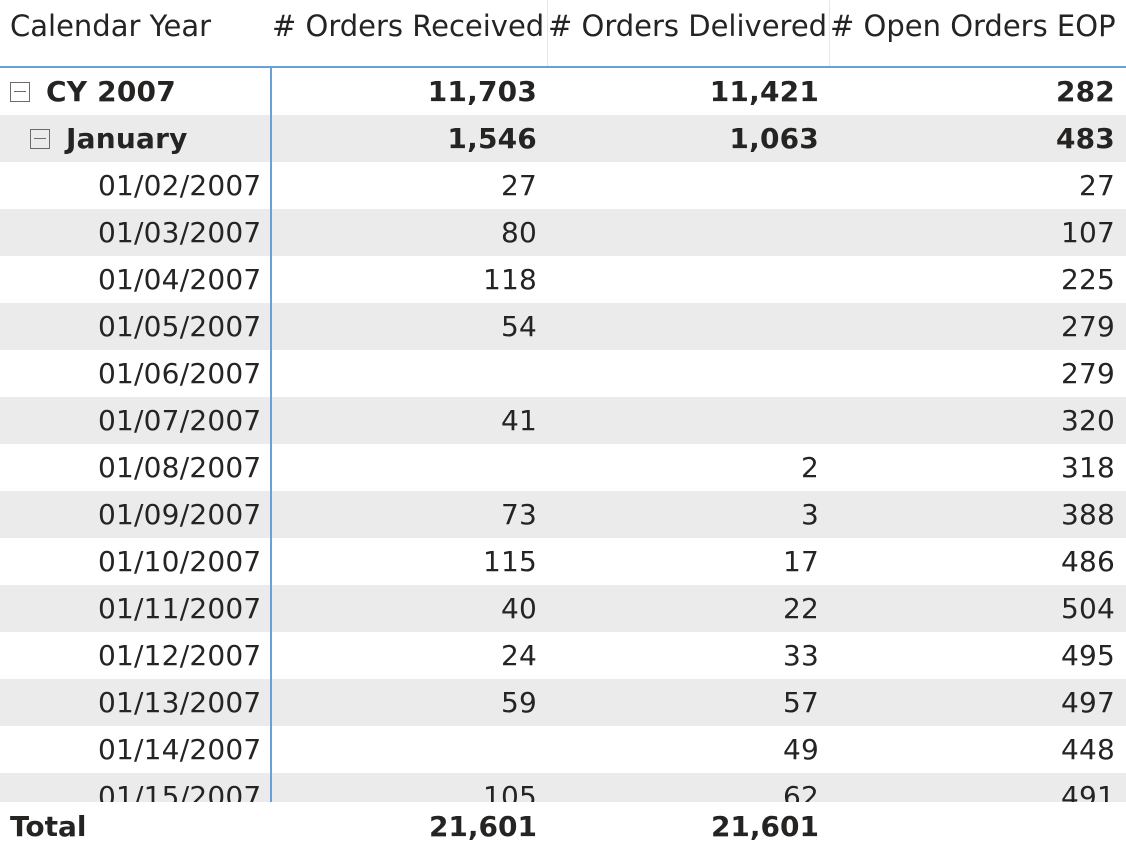 This screenshot has width=1126, height=849. I want to click on orders-delivered-cell: 22, so click(800, 608).